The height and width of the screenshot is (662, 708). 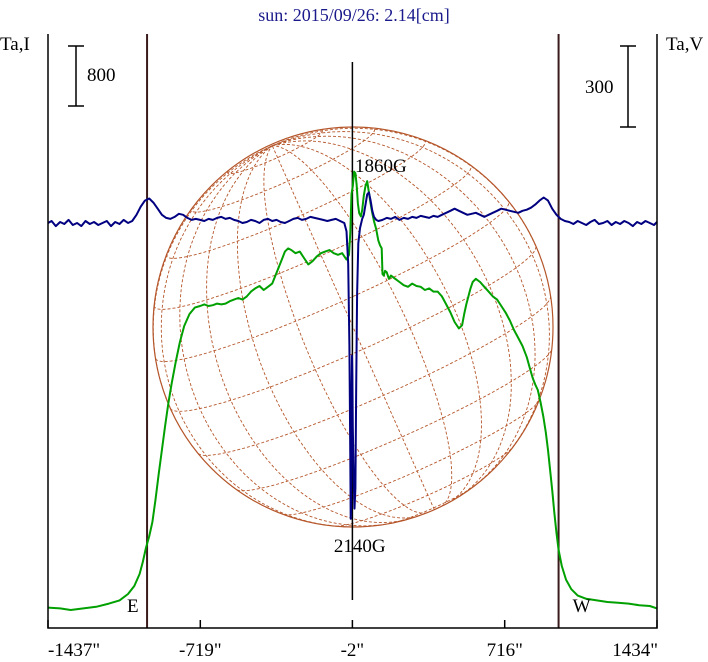 What do you see at coordinates (74, 650) in the screenshot?
I see `x-tick-label: -1437"` at bounding box center [74, 650].